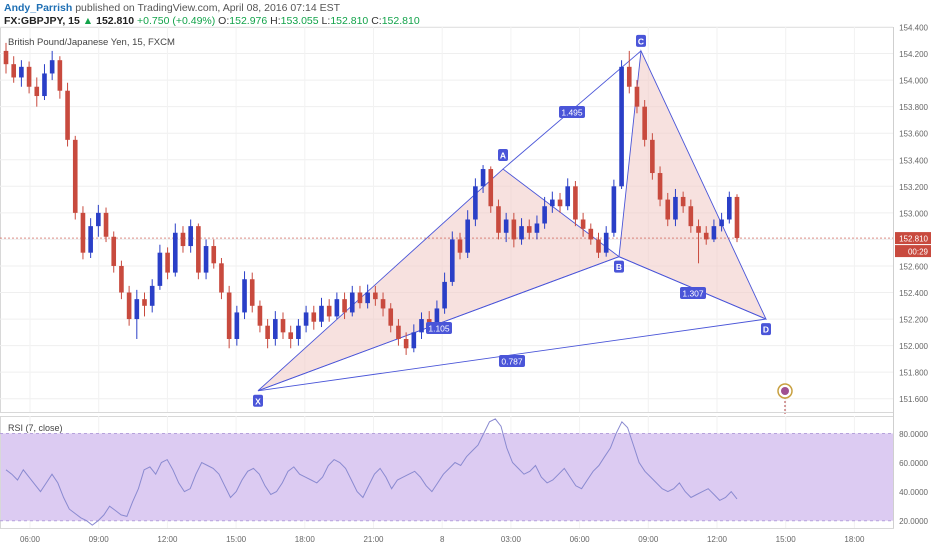 The height and width of the screenshot is (550, 932). Describe the element at coordinates (38, 8) in the screenshot. I see `author-link: Andy_Parrish` at that location.